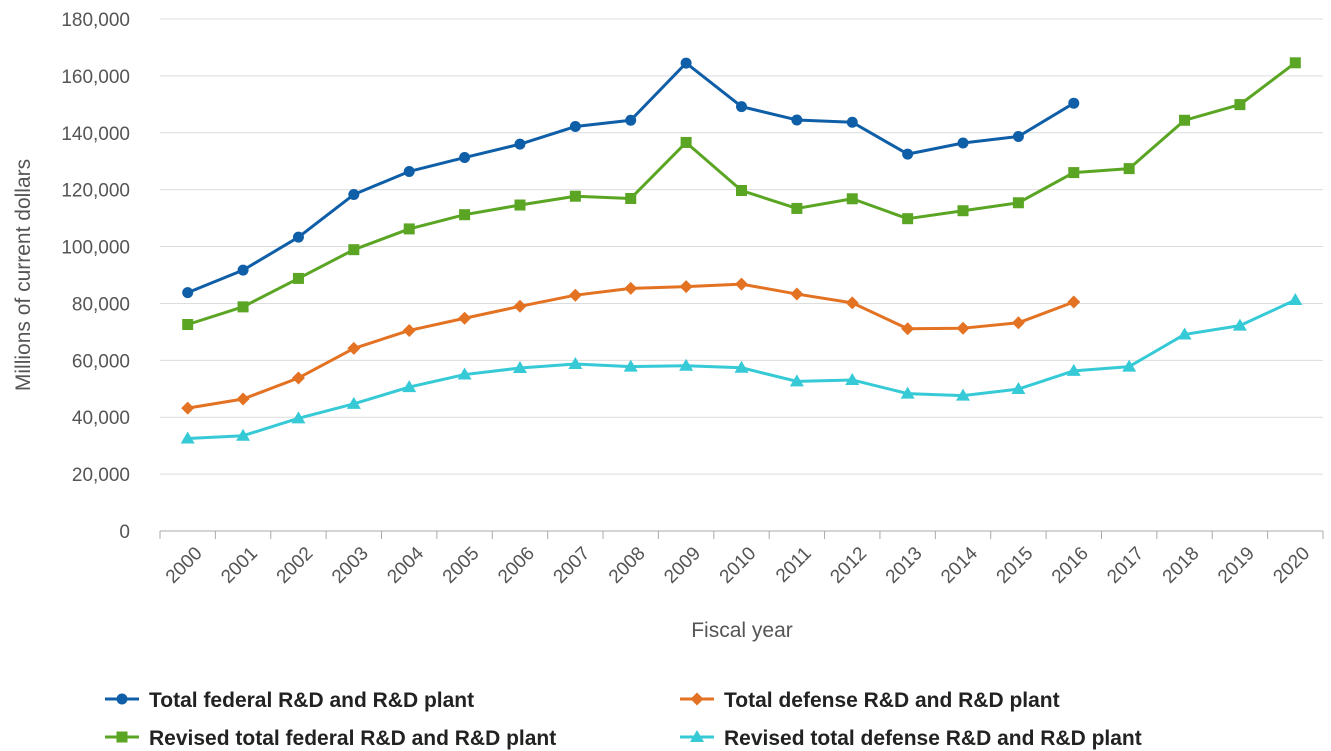 This screenshot has height=751, width=1331. Describe the element at coordinates (352, 738) in the screenshot. I see `legend-label: Revised total federal R&D and R&D plant` at that location.